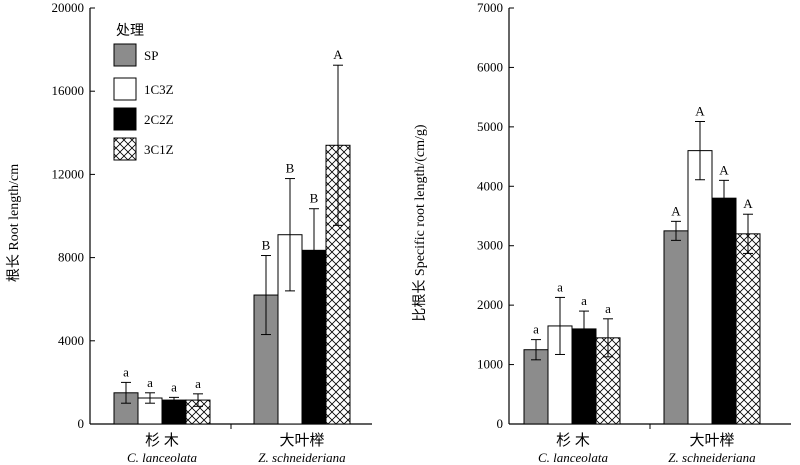  What do you see at coordinates (68, 7) in the screenshot?
I see `y-tick-label: 20000` at bounding box center [68, 7].